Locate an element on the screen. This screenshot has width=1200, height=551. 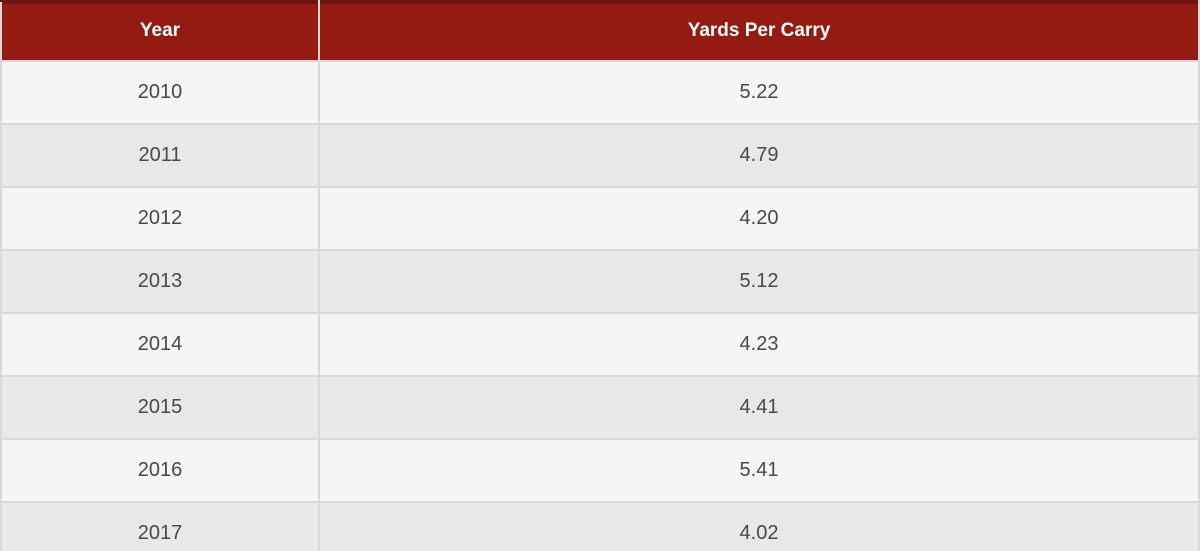
header-row: Year Yards Per Carry is located at coordinates (600, 31).